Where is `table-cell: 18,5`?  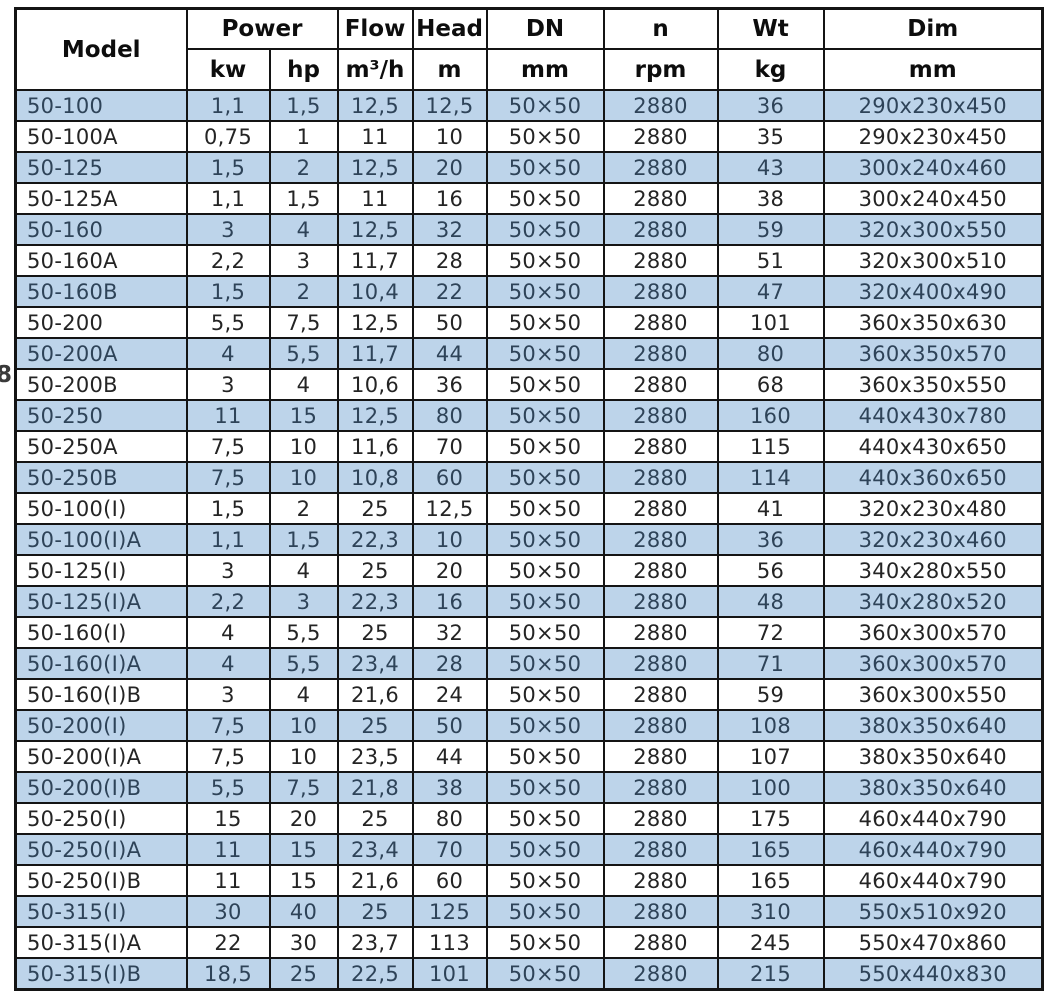
table-cell: 18,5 is located at coordinates (228, 974).